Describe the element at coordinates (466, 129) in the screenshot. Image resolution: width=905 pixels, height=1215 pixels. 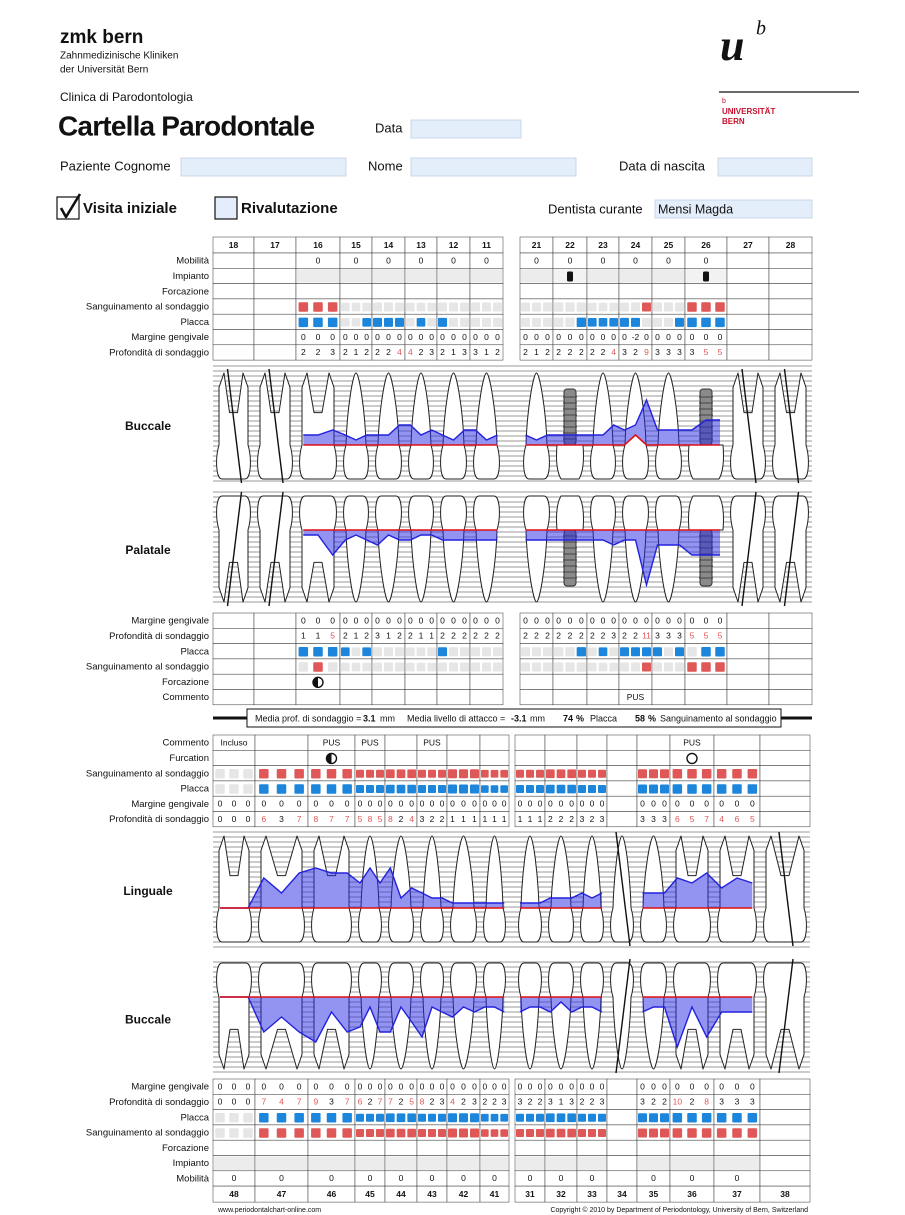
I see `date-input` at that location.